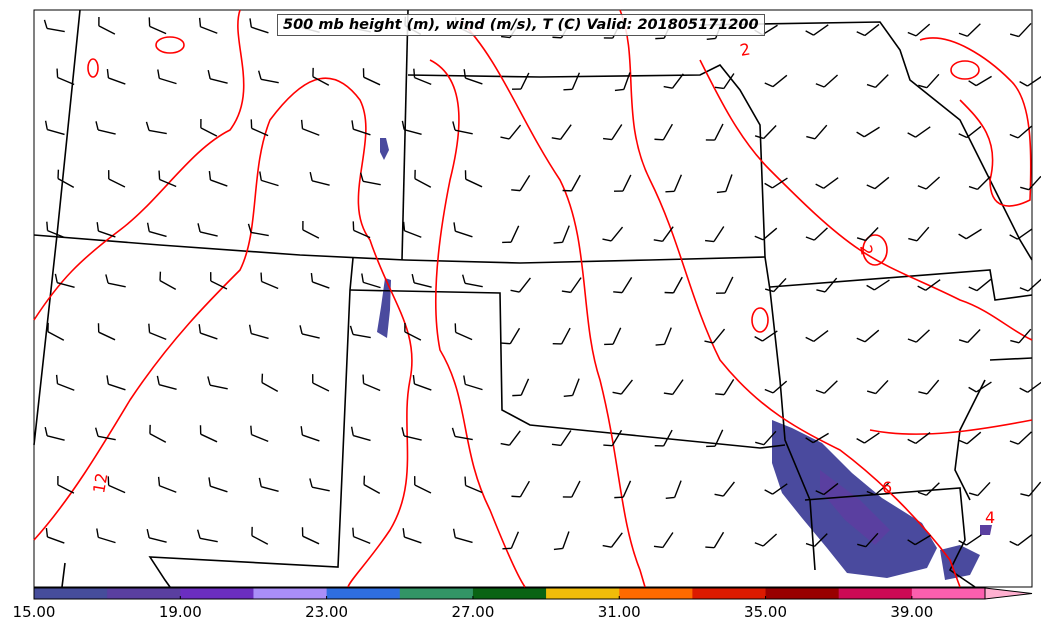  Describe the element at coordinates (912, 612) in the screenshot. I see `colorbar-tick-label: 39.00` at that location.